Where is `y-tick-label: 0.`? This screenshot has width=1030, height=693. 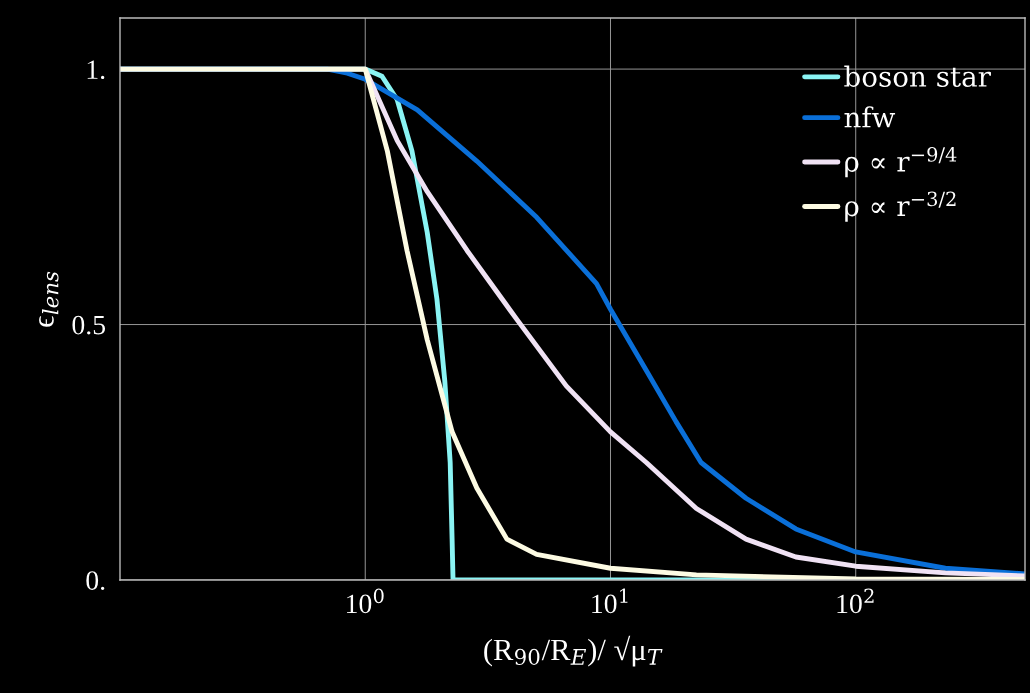
y-tick-label: 0. is located at coordinates (95, 581).